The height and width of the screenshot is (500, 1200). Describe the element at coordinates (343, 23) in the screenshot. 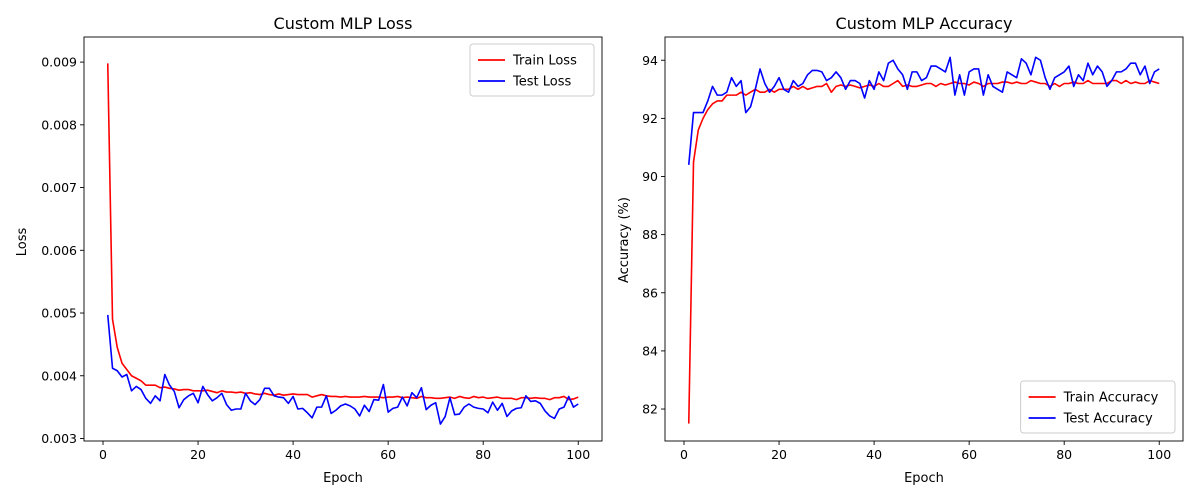

I see `chart-title: Custom MLP Loss` at that location.